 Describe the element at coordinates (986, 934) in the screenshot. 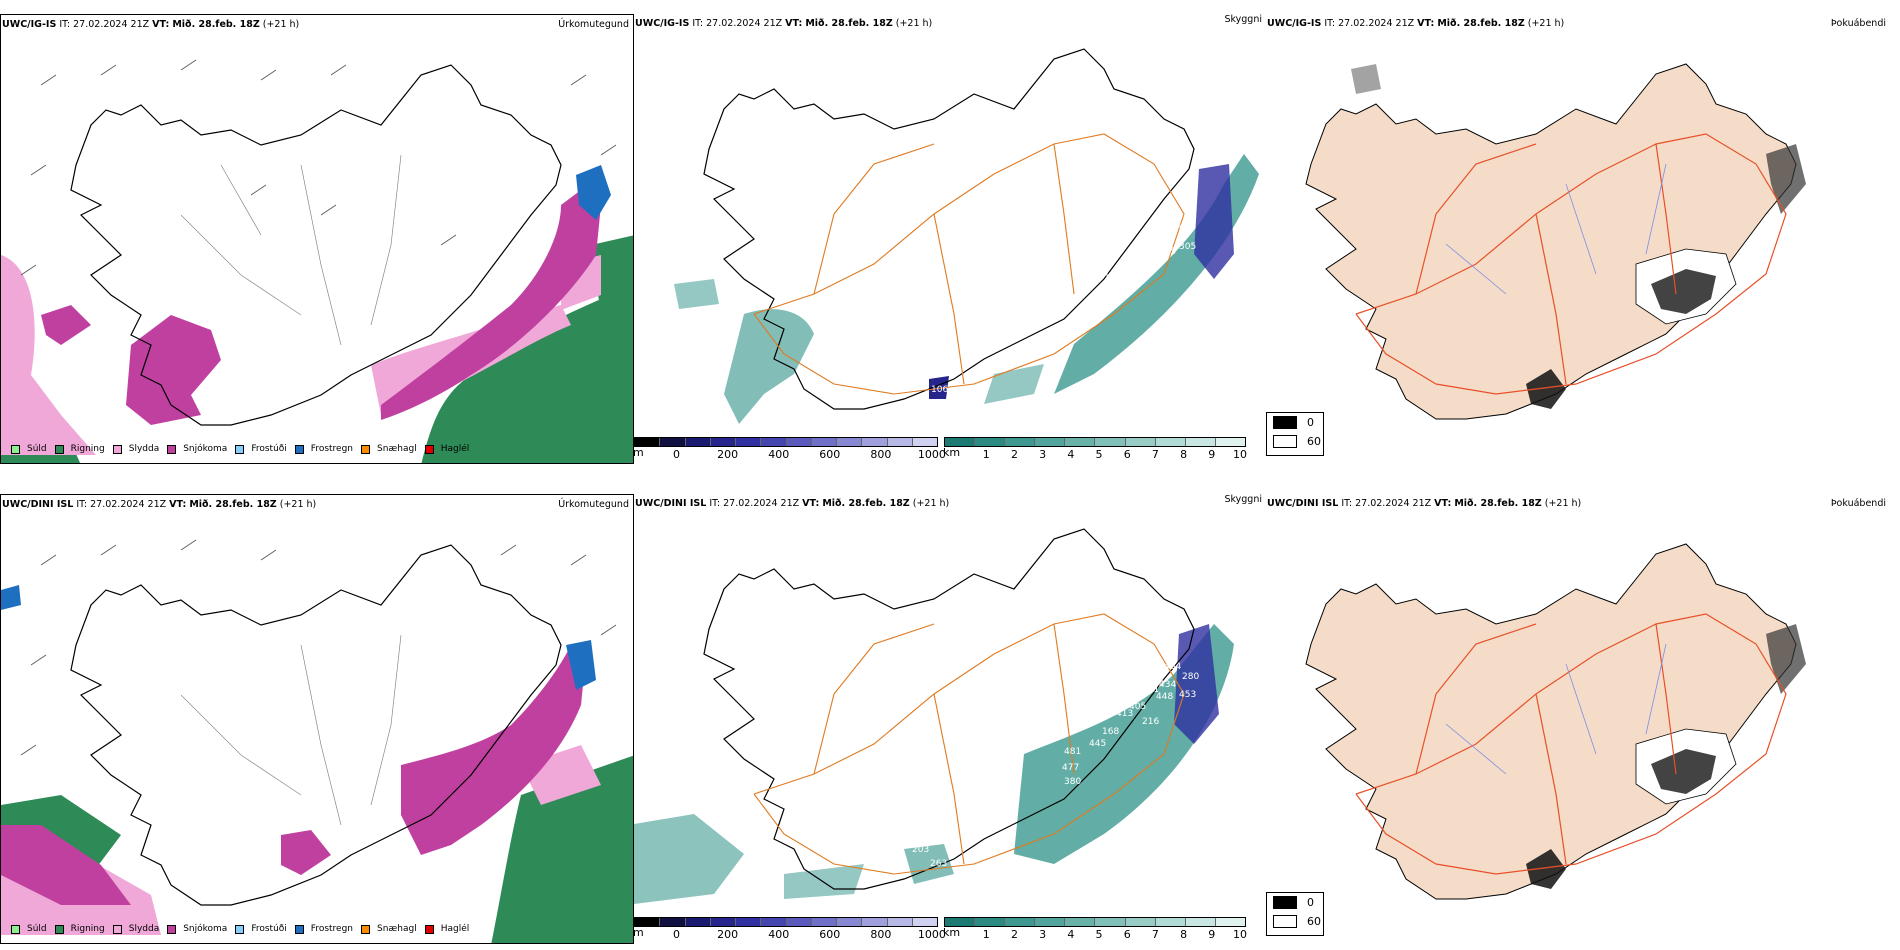

I see `scale-tick-label: 1` at that location.